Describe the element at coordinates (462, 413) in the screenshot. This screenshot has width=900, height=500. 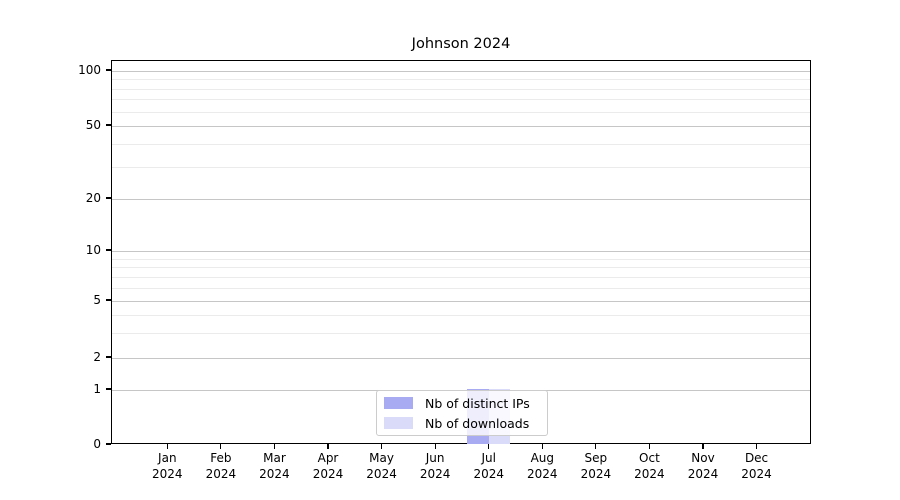
I see `legend: Nb of distinct IPs Nb of downloads` at that location.